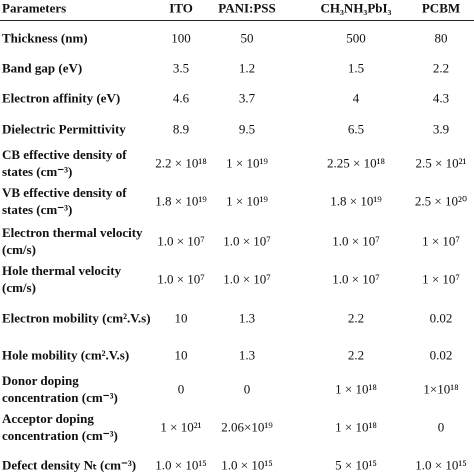  Describe the element at coordinates (247, 129) in the screenshot. I see `value-cell: 9.5` at that location.